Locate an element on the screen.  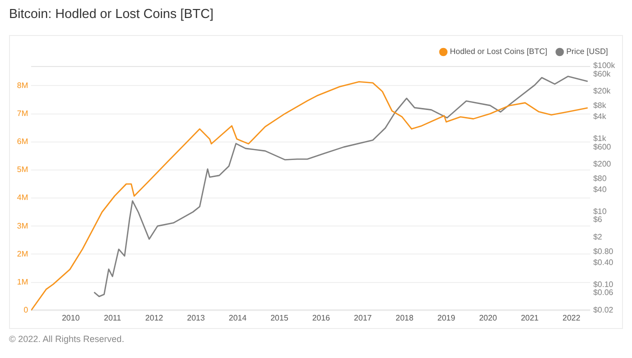
y2-tick-label: $80 is located at coordinates (600, 179).